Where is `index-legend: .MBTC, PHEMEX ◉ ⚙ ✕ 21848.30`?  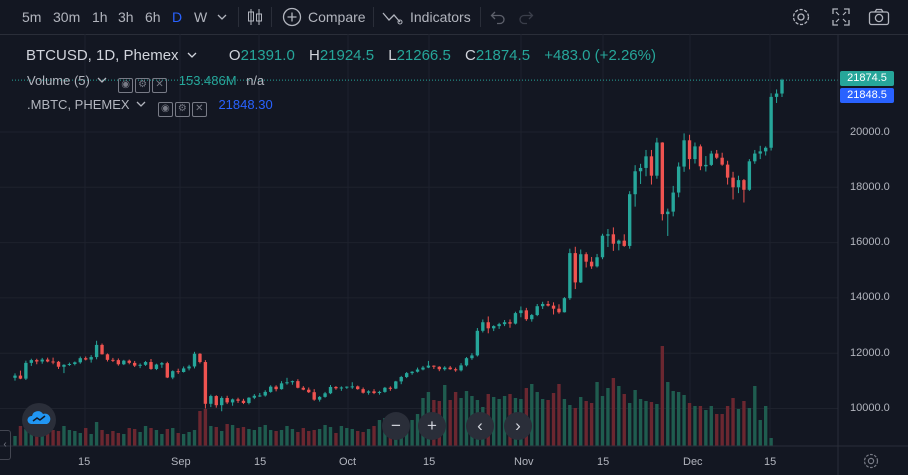
index-legend: .MBTC, PHEMEX ◉ ⚙ ✕ 21848.30 is located at coordinates (150, 107).